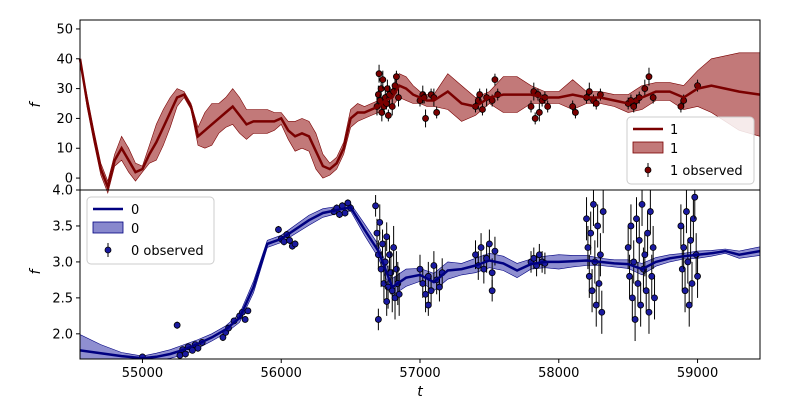 The image size is (800, 400). Describe the element at coordinates (674, 149) in the screenshot. I see `top-legend-label-band: 1` at that location.